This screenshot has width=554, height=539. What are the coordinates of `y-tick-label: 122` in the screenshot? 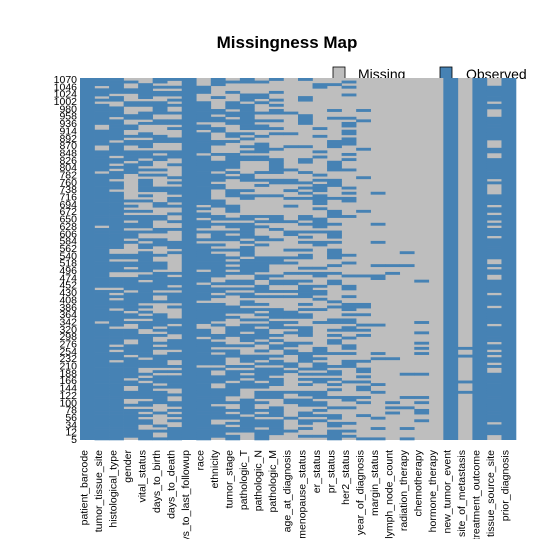 It's located at (68, 396).